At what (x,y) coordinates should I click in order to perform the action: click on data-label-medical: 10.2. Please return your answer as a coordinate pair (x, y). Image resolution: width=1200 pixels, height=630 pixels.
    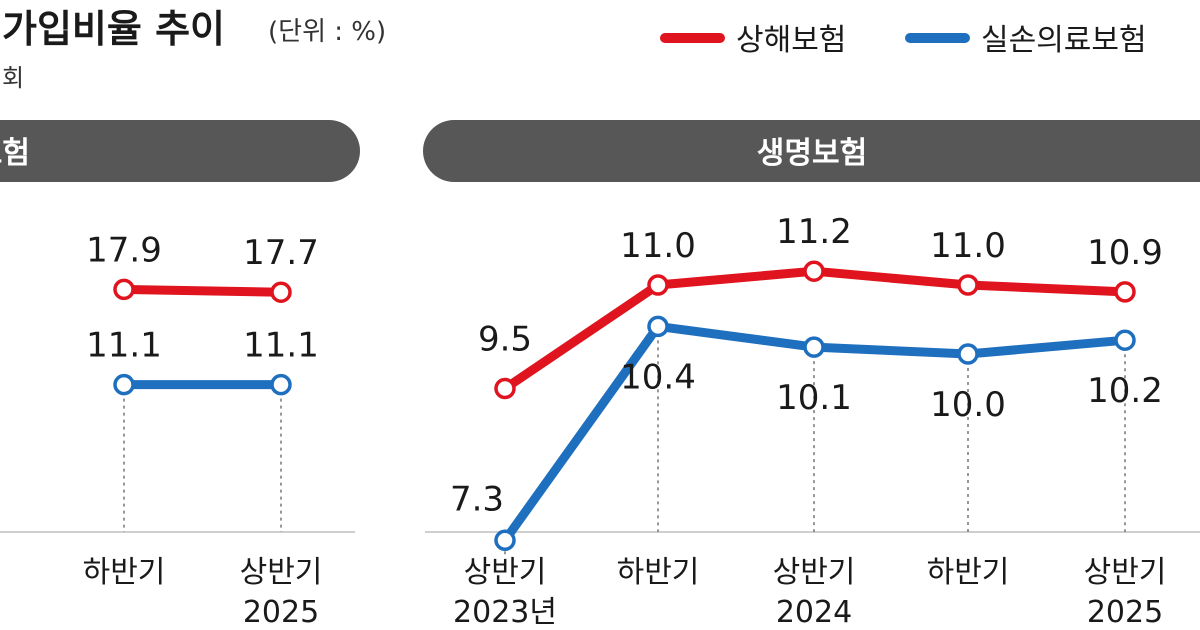
    Looking at the image, I should click on (1125, 391).